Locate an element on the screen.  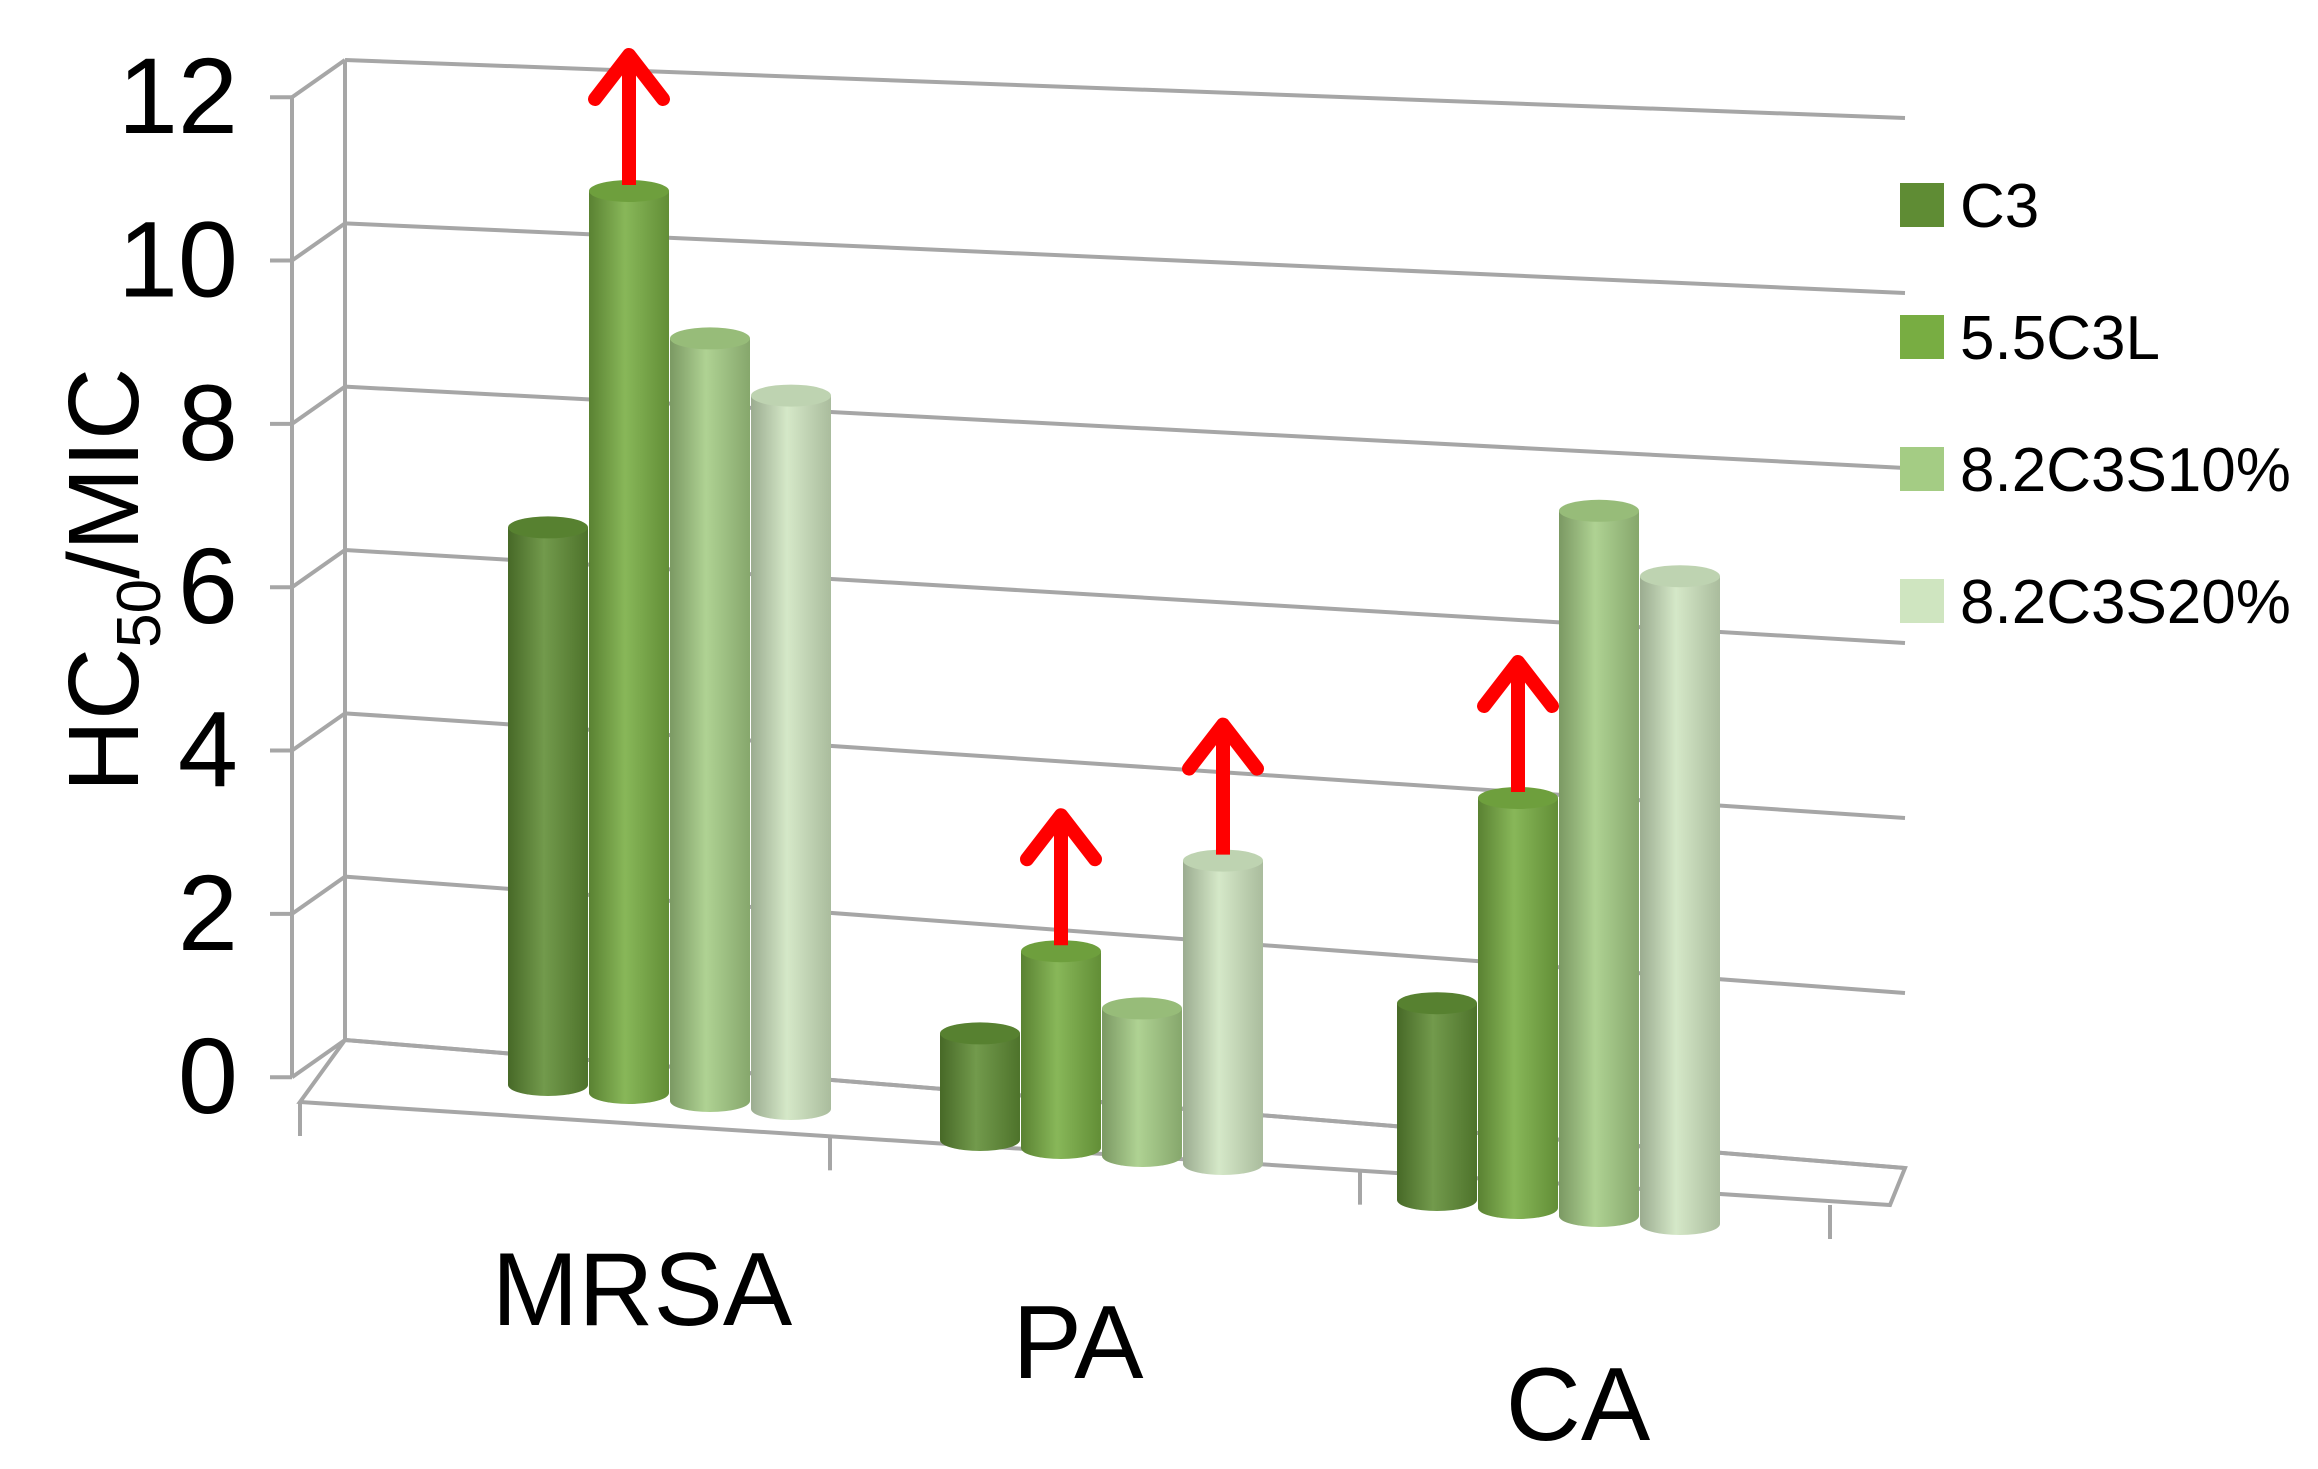
legend-item: C3 is located at coordinates (1969, 206).